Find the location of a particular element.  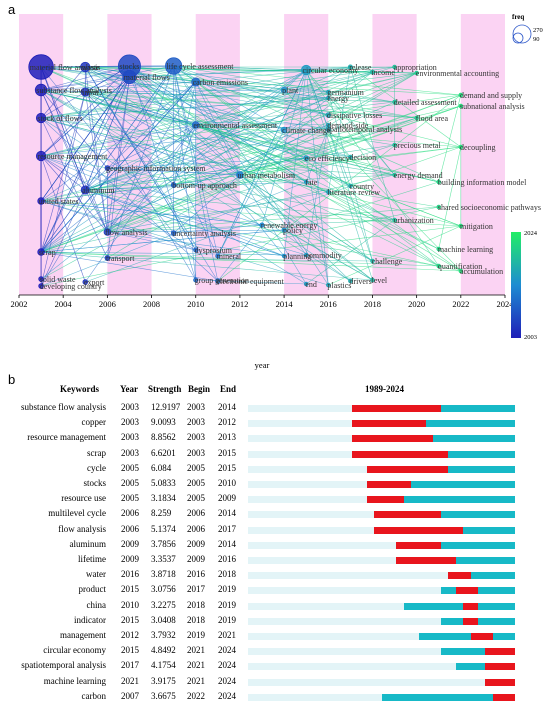

node-label: decision is located at coordinates (363, 157).